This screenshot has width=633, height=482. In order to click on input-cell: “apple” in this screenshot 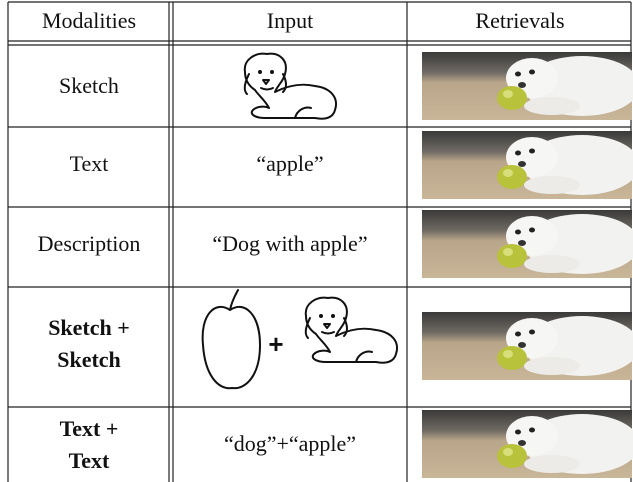, I will do `click(289, 163)`.